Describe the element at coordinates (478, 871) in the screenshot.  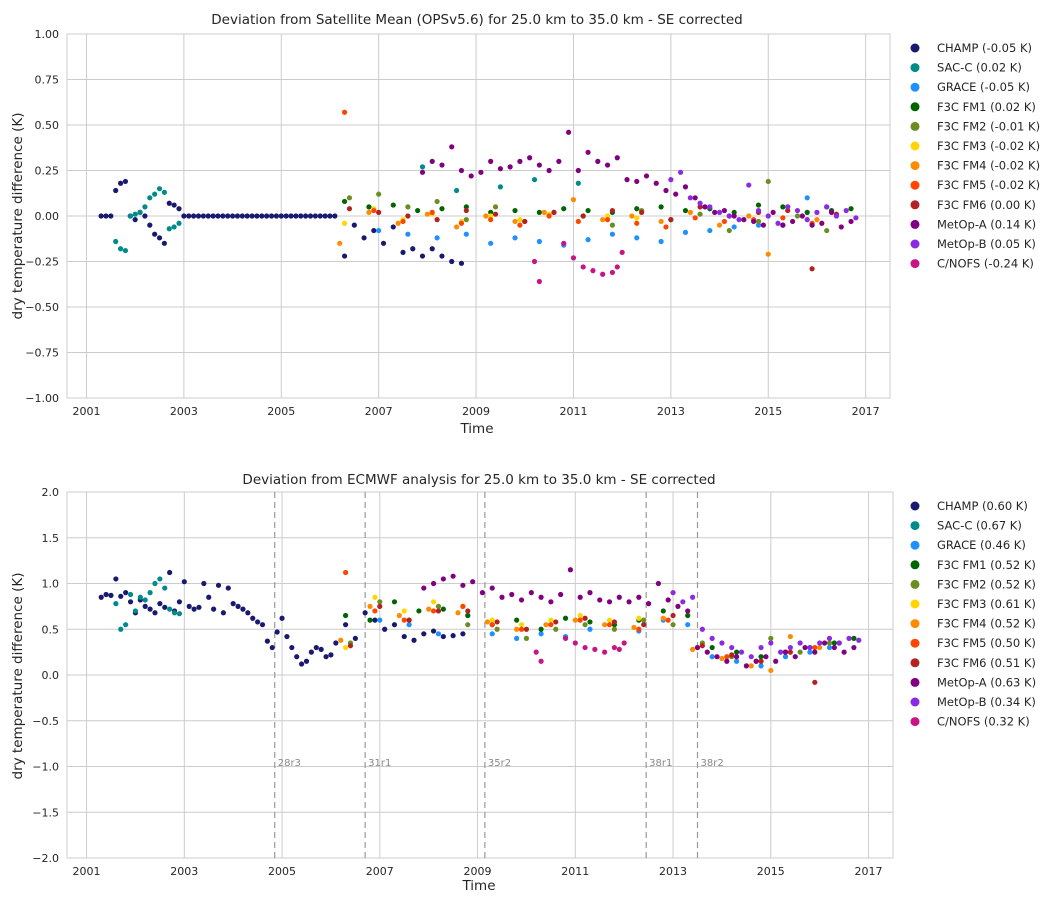
I see `x-tick-label: 2009` at that location.